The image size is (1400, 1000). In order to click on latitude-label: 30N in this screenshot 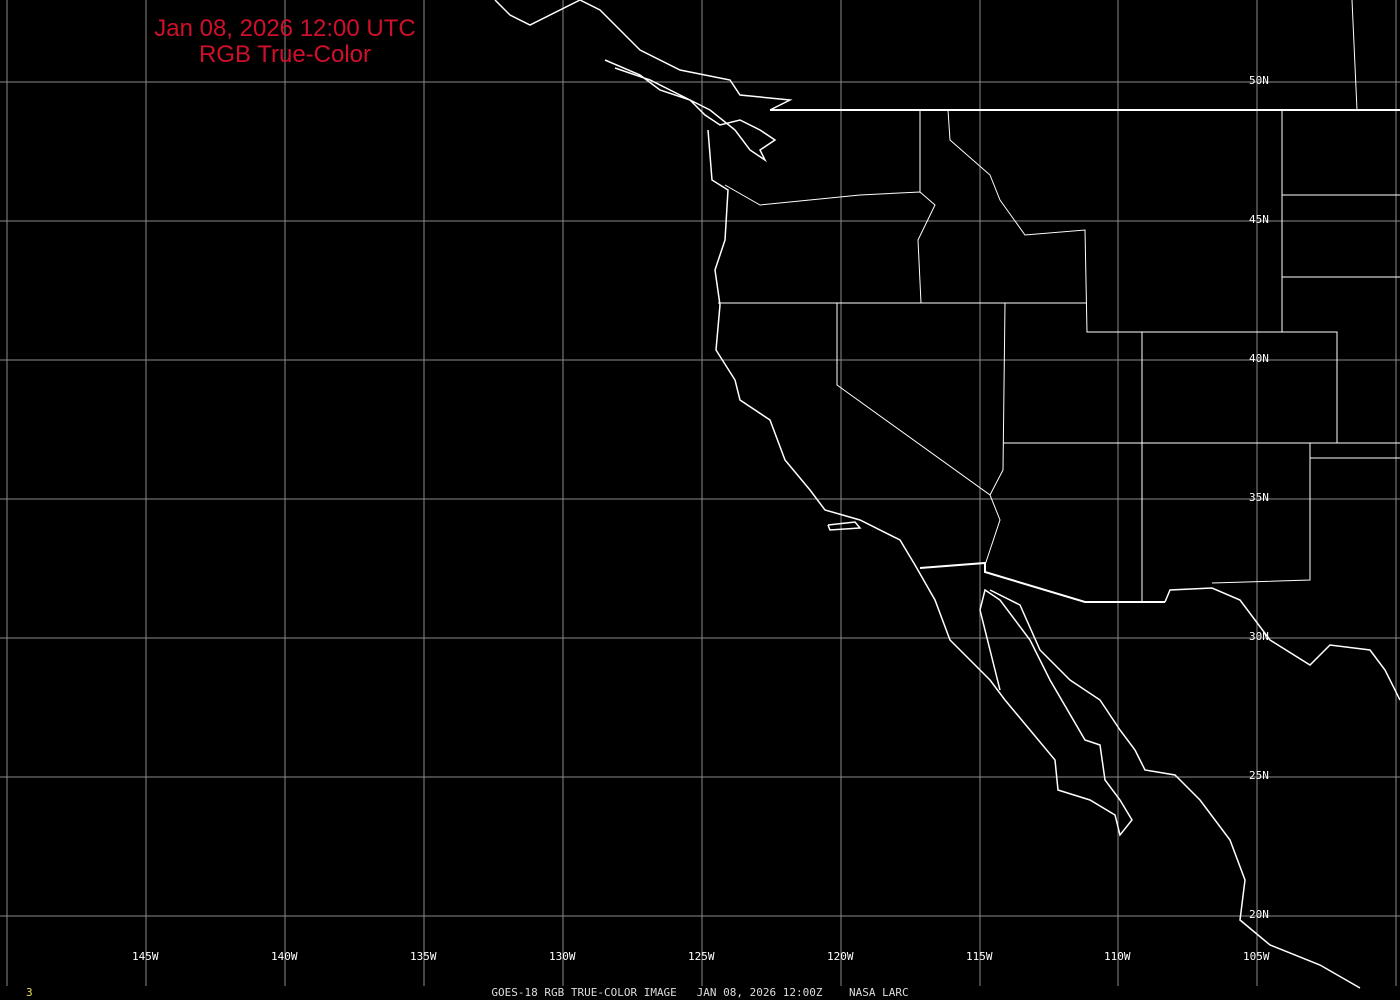, I will do `click(1259, 636)`.